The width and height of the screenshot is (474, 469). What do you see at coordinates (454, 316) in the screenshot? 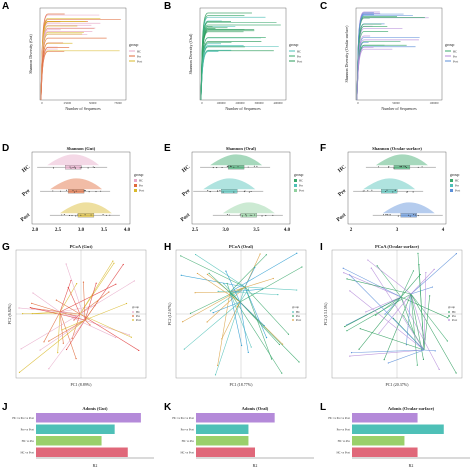
I see `legend-entry: Pre` at bounding box center [454, 316].